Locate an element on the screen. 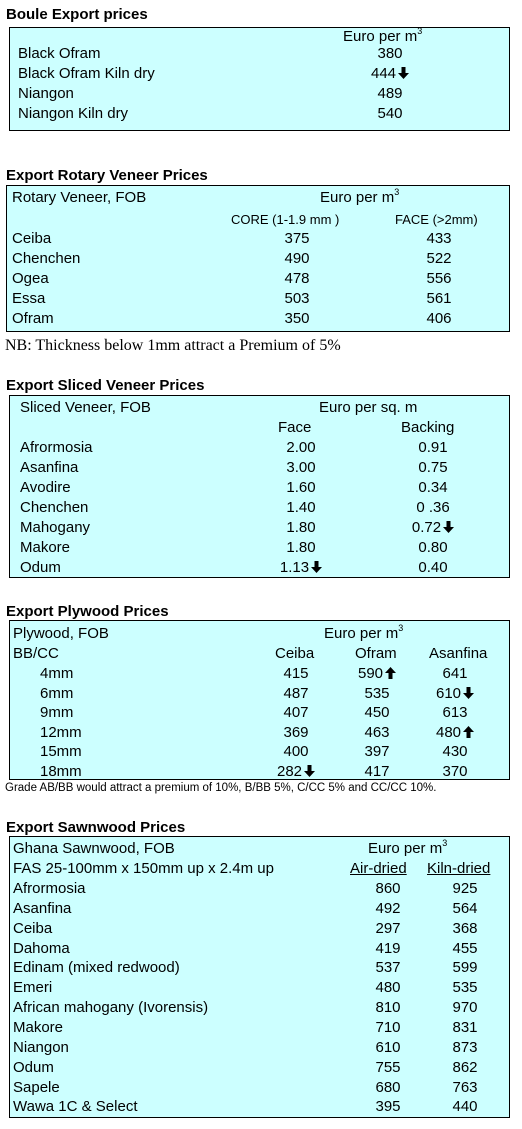 The image size is (522, 1129). plywood-ceiba-cell-text: 487 is located at coordinates (296, 693).